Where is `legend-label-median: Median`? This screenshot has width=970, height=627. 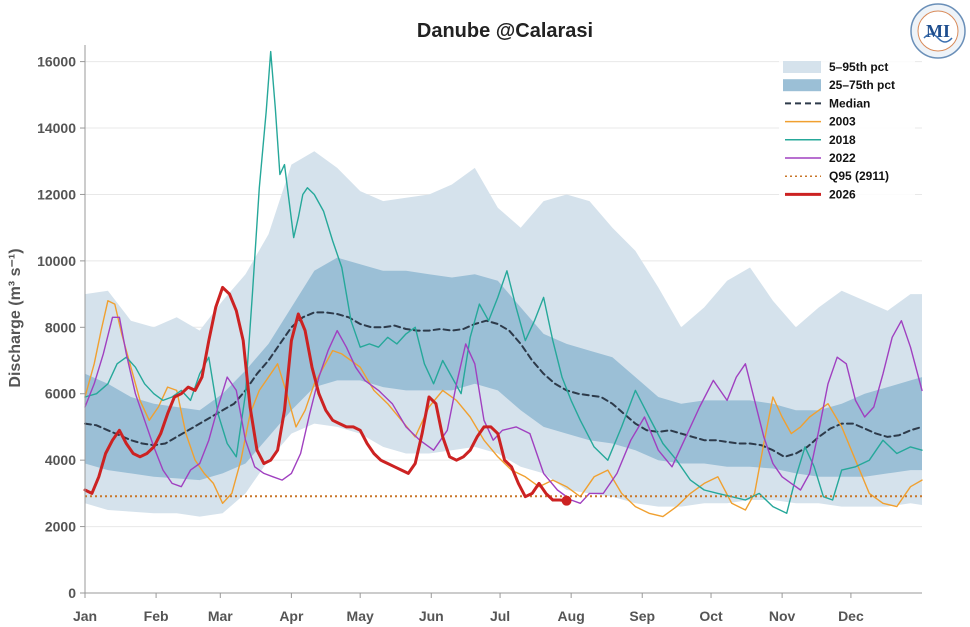 legend-label-median: Median is located at coordinates (849, 103).